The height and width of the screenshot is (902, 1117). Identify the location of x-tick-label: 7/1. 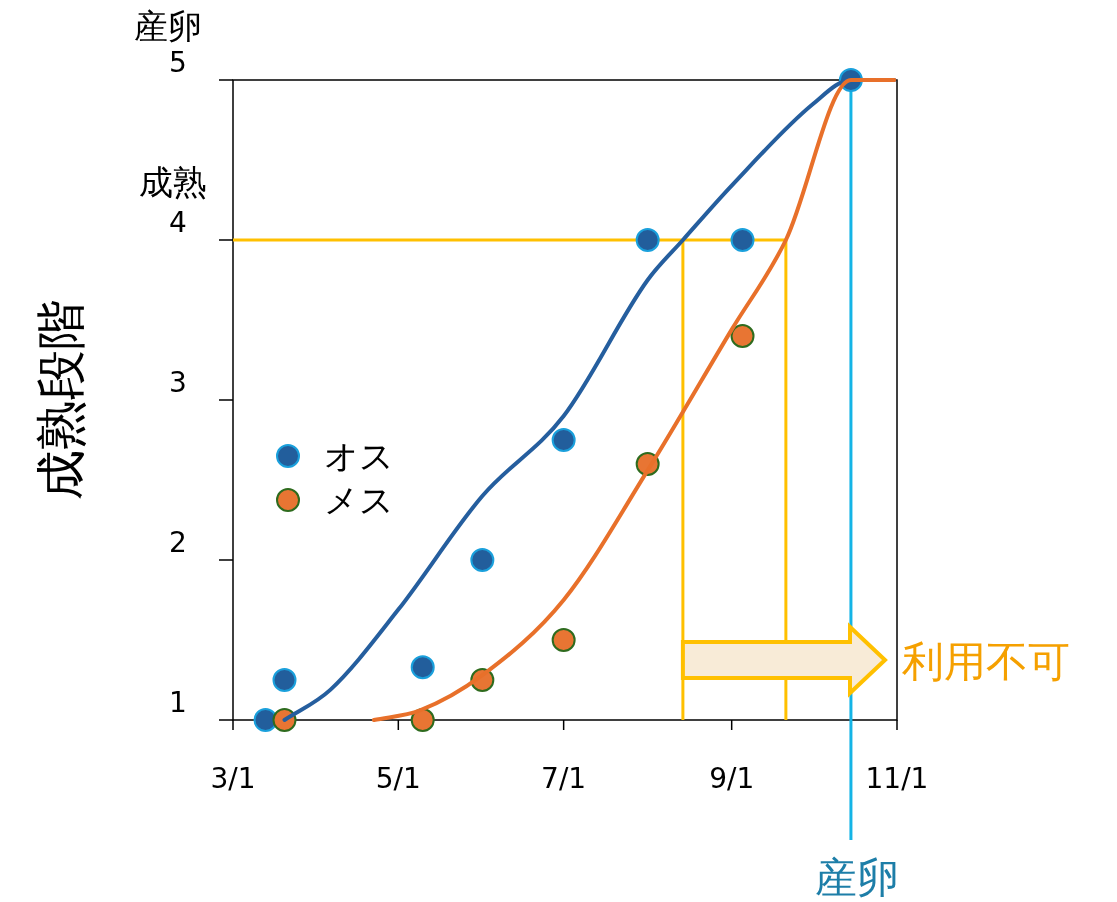
(564, 778).